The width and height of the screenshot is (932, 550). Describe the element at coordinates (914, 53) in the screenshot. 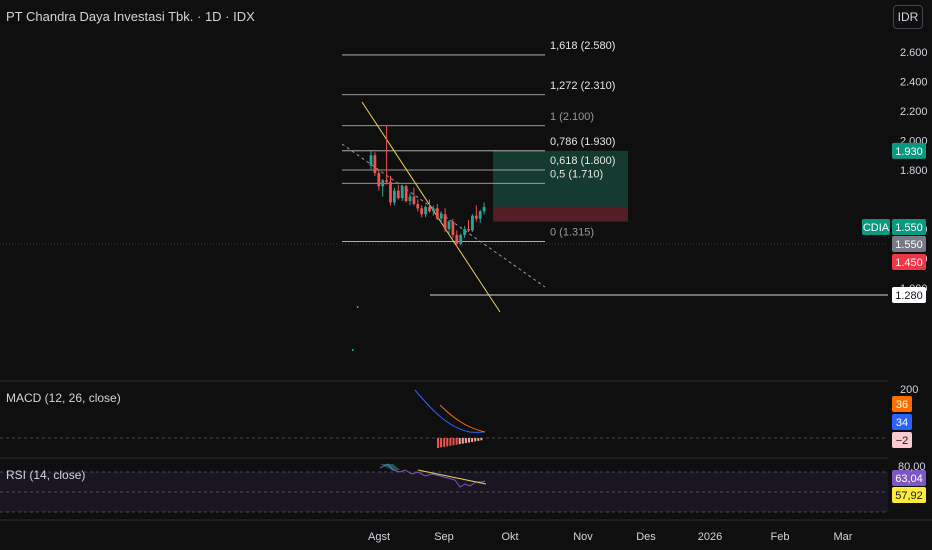

I see `price-tick: 2.600` at that location.